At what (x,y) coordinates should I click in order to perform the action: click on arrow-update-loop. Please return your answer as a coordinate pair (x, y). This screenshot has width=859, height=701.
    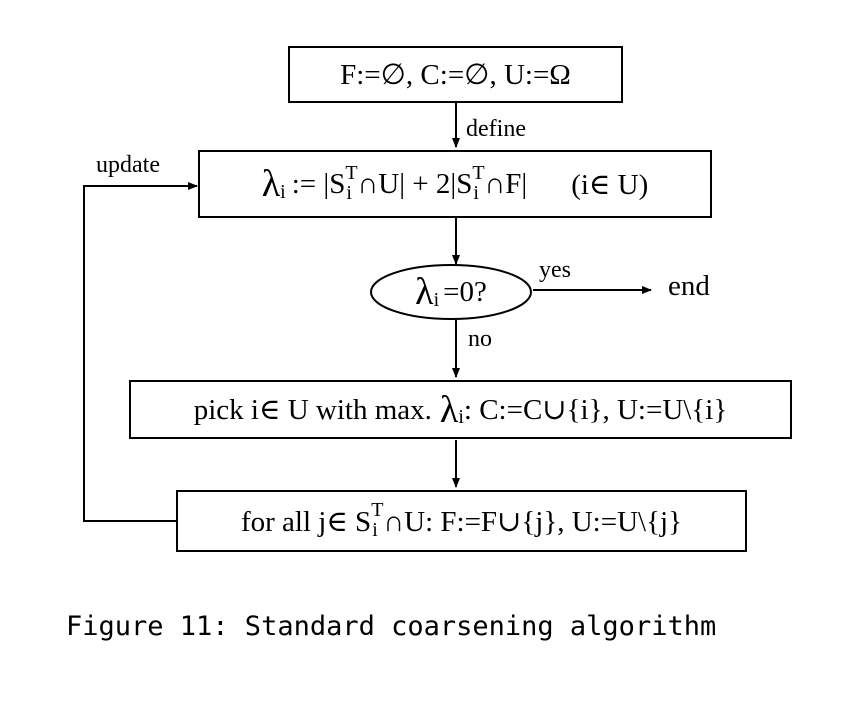
    Looking at the image, I should click on (140, 353).